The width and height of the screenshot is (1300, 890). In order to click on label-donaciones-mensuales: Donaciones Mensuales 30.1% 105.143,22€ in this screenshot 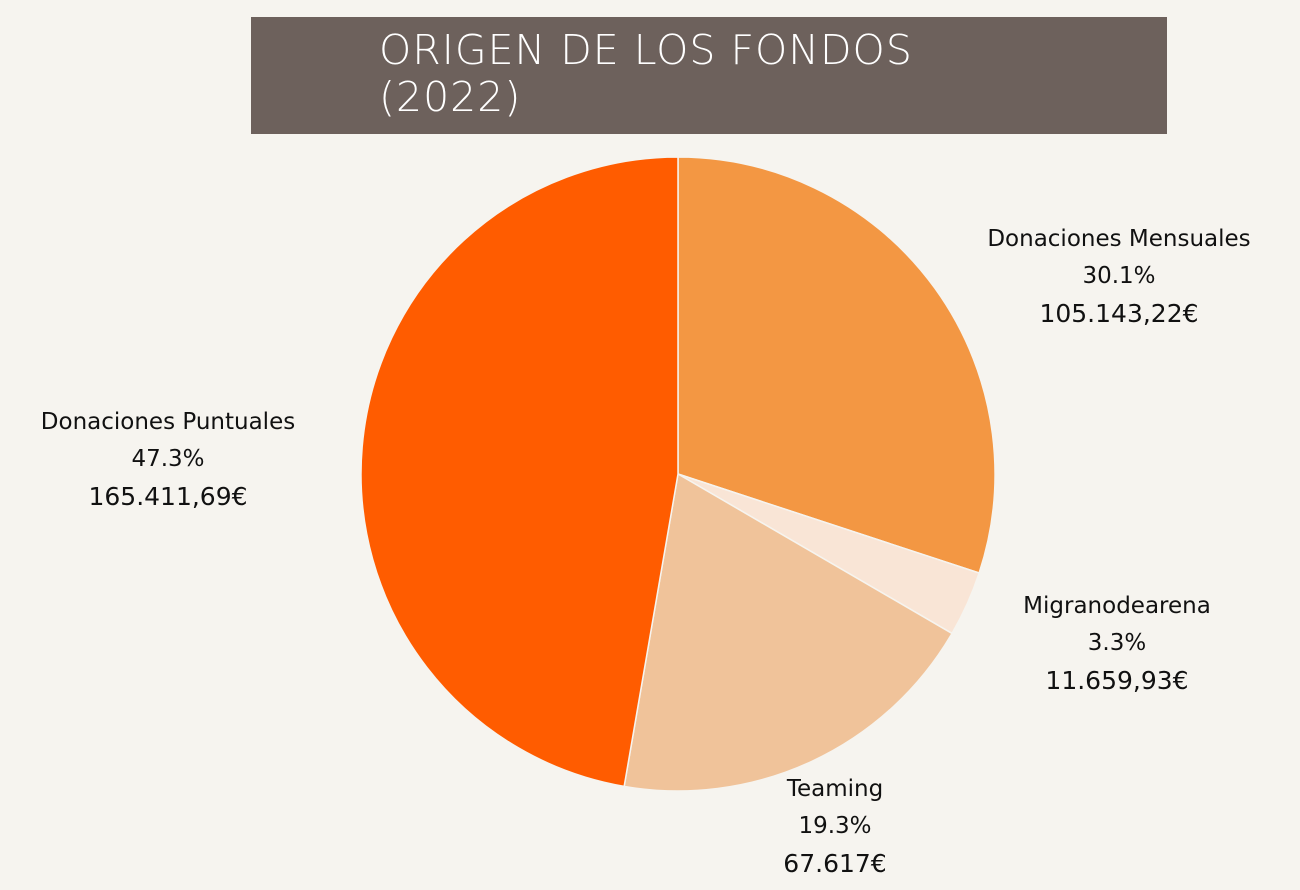, I will do `click(1118, 276)`.